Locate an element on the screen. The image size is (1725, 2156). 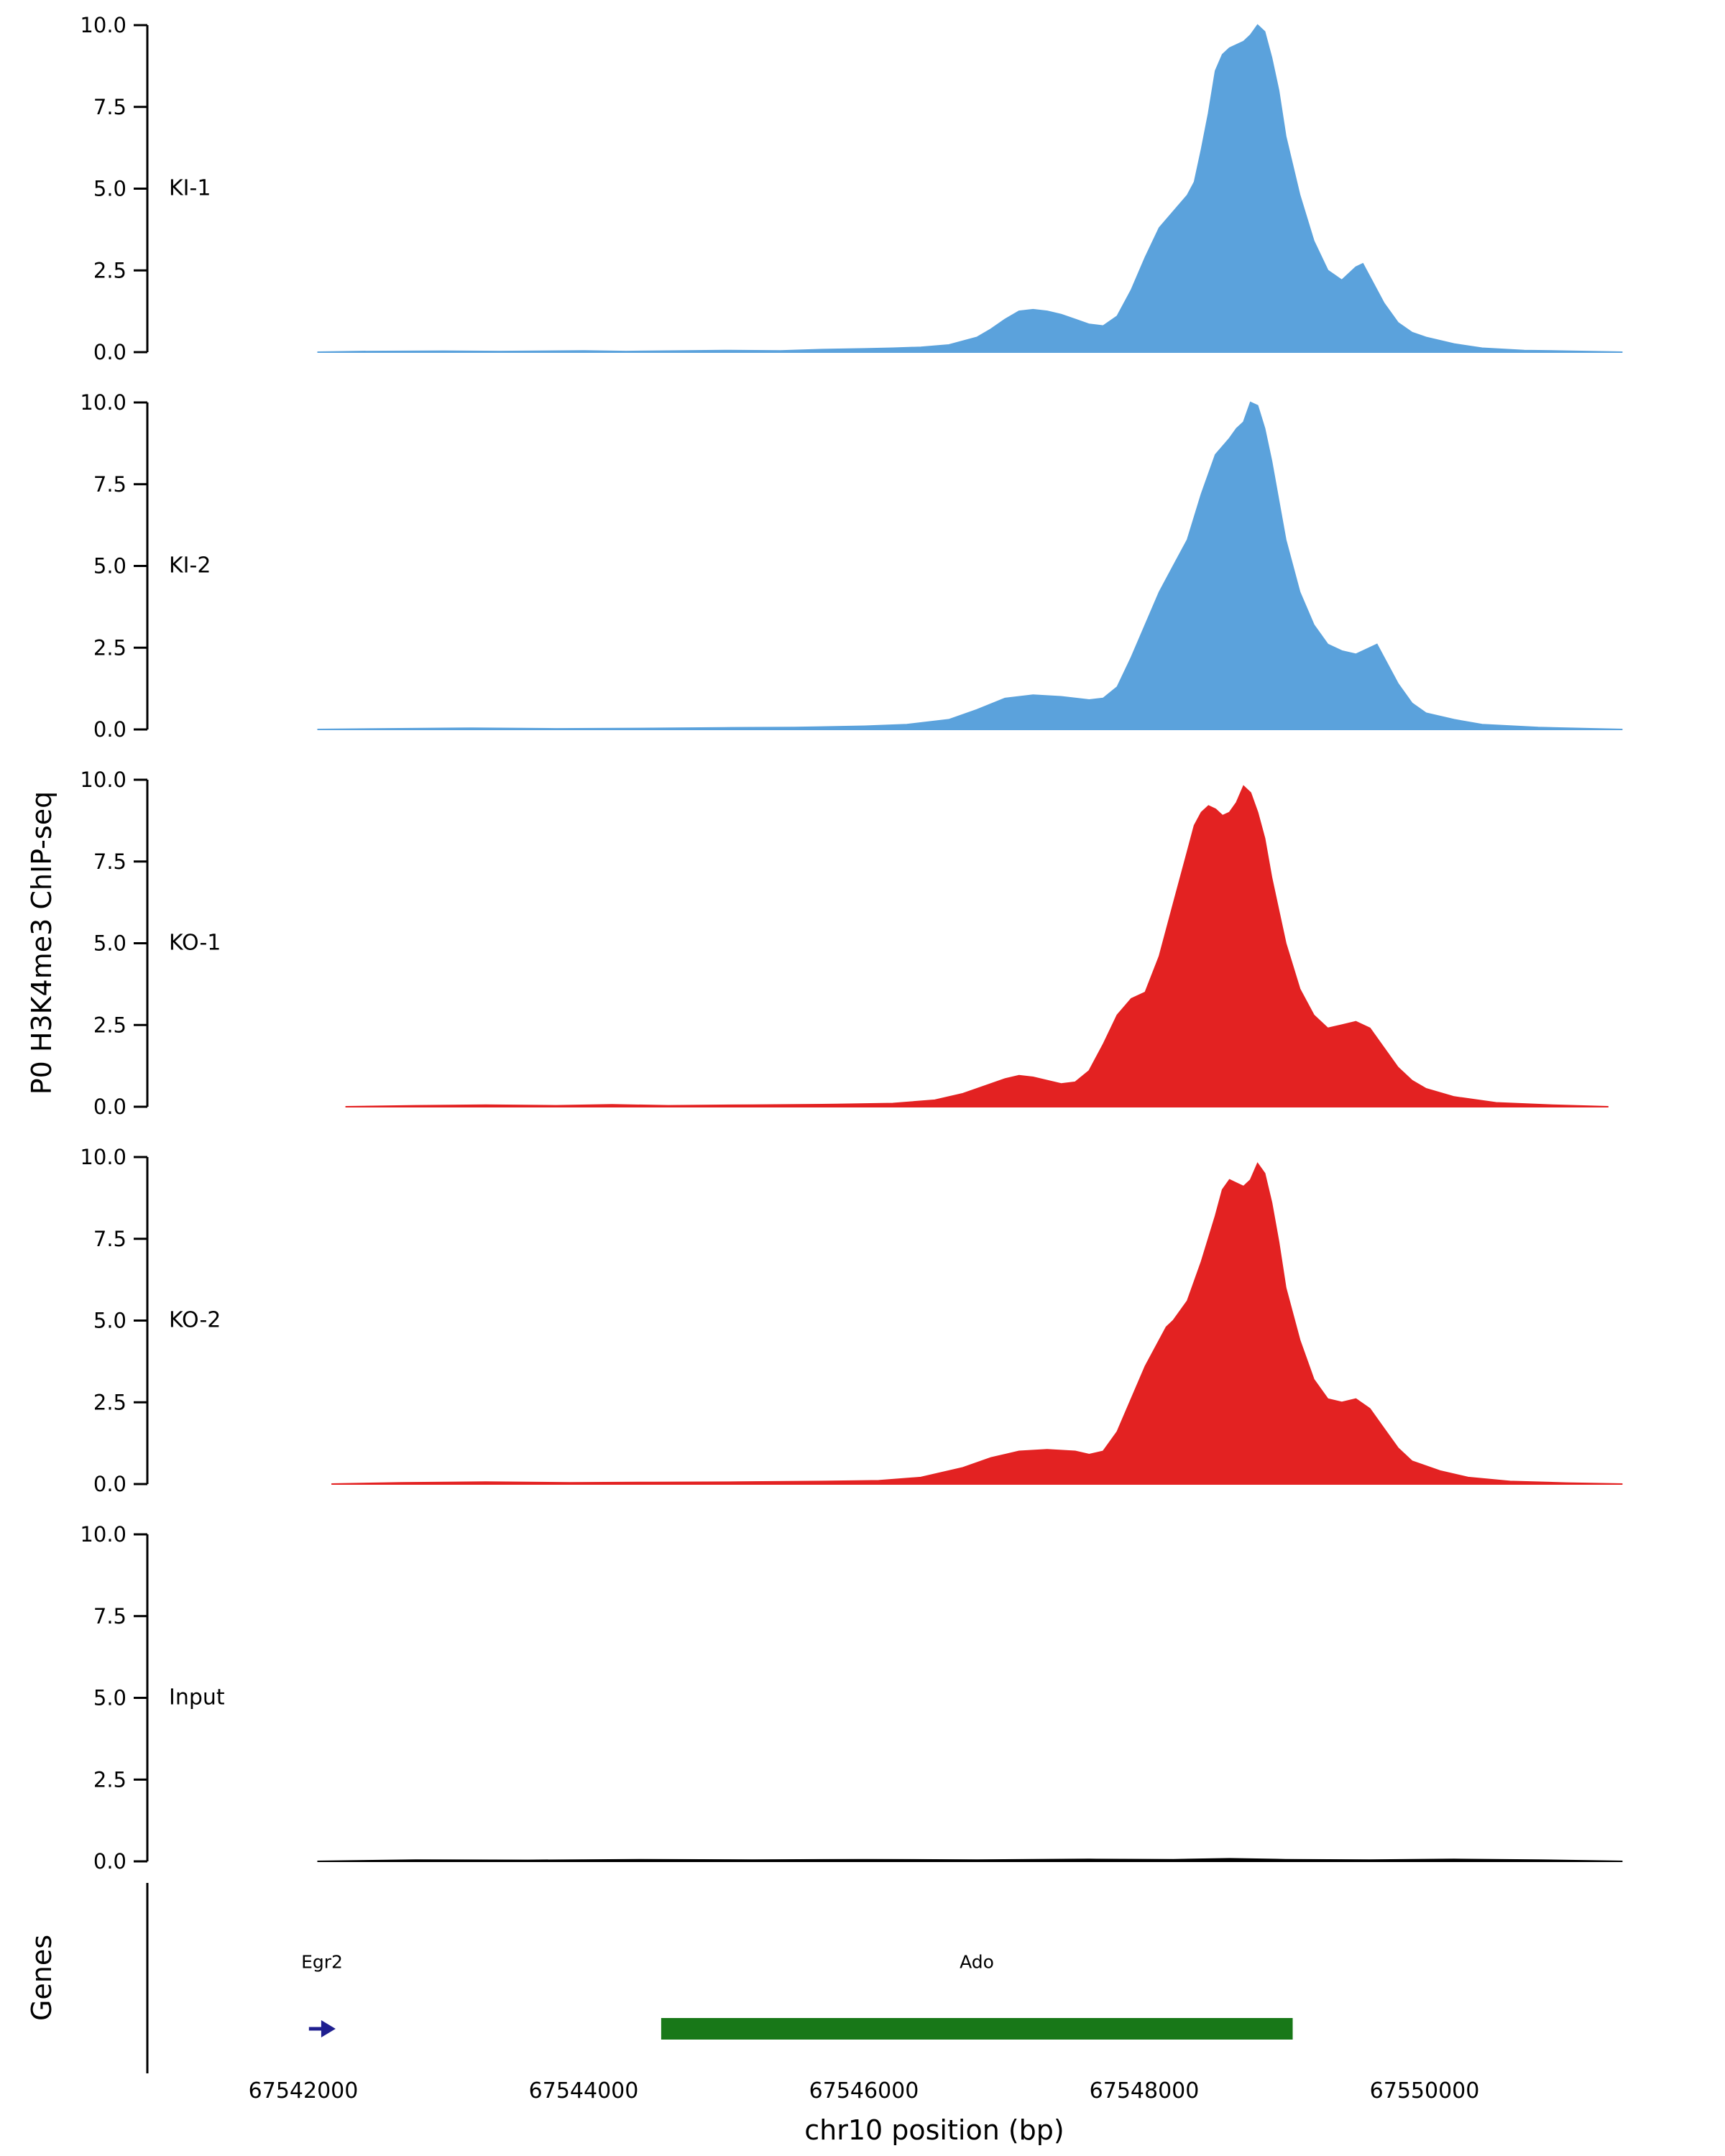
track-label-ko-1: KO-1 is located at coordinates (195, 943).